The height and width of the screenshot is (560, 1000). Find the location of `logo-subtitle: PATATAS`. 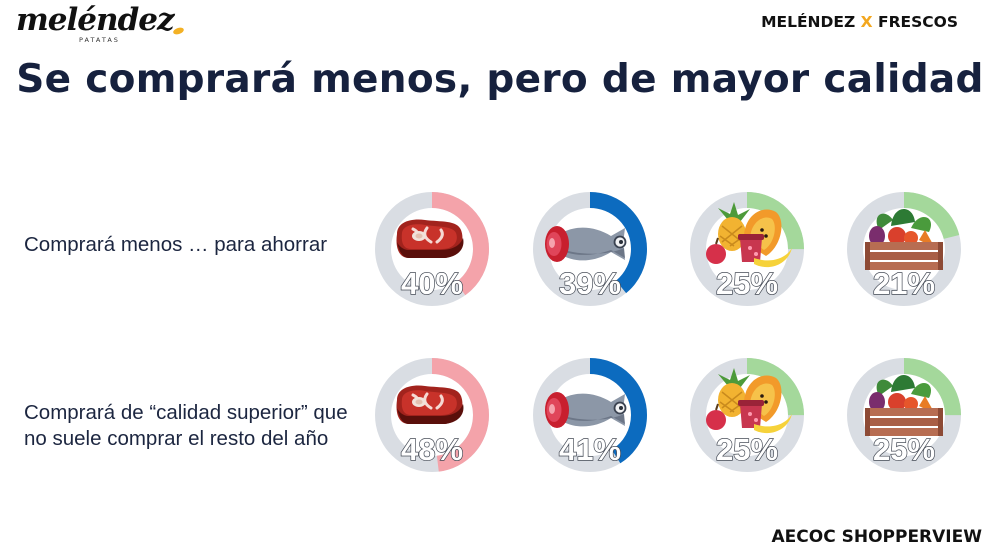

logo-subtitle: PATATAS is located at coordinates (99, 40).